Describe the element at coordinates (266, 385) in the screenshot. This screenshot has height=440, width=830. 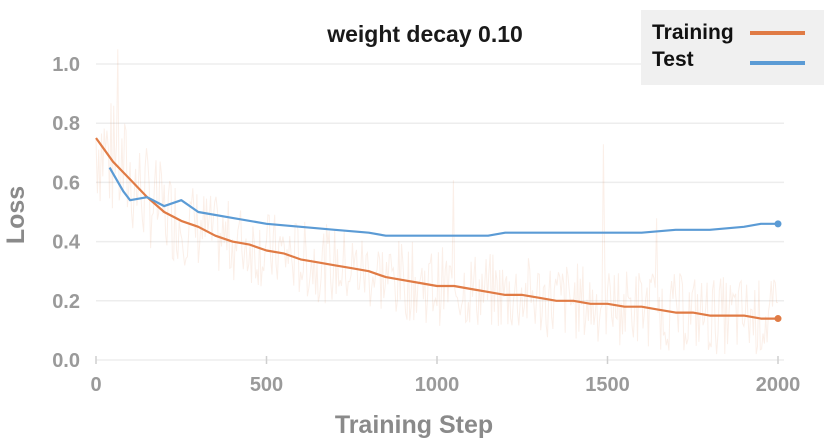
I see `x-tick-label: 500` at that location.